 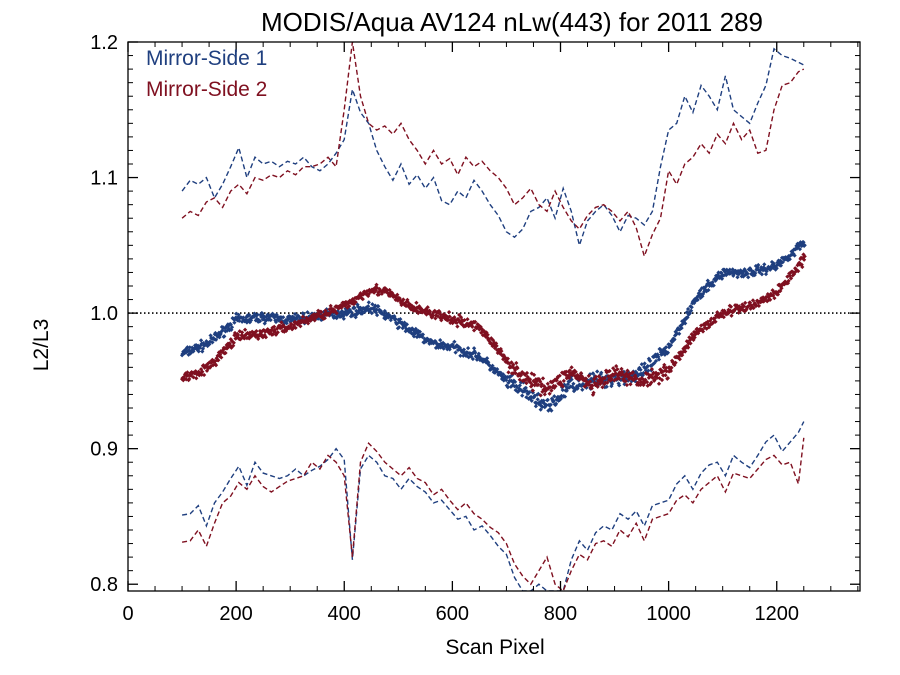 What do you see at coordinates (127, 614) in the screenshot?
I see `x-tick-label: 0` at bounding box center [127, 614].